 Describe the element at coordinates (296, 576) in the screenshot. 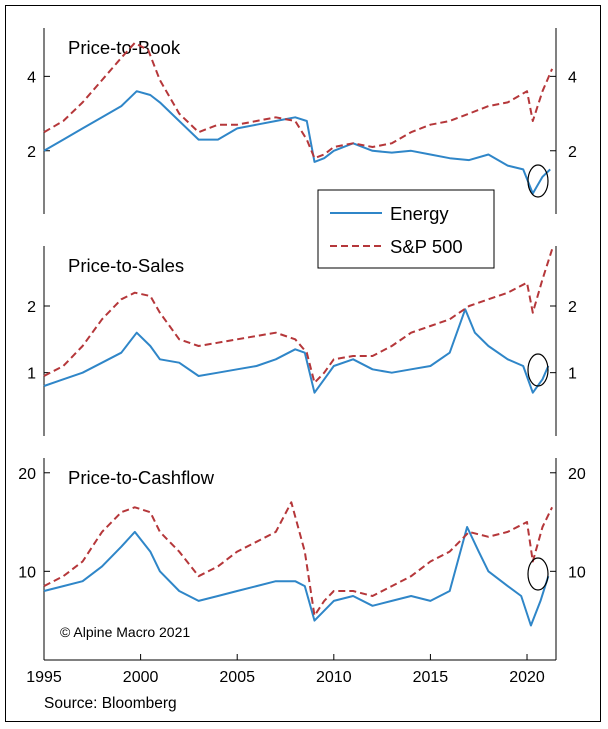

I see `series-line-energy-price-to-cashflow` at that location.